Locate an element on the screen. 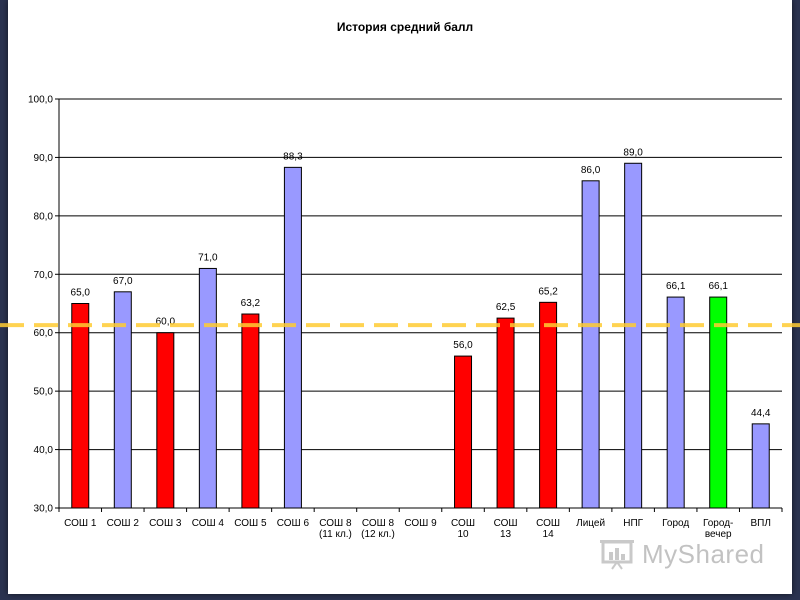  y-tick-label: 30,0 is located at coordinates (44, 509).